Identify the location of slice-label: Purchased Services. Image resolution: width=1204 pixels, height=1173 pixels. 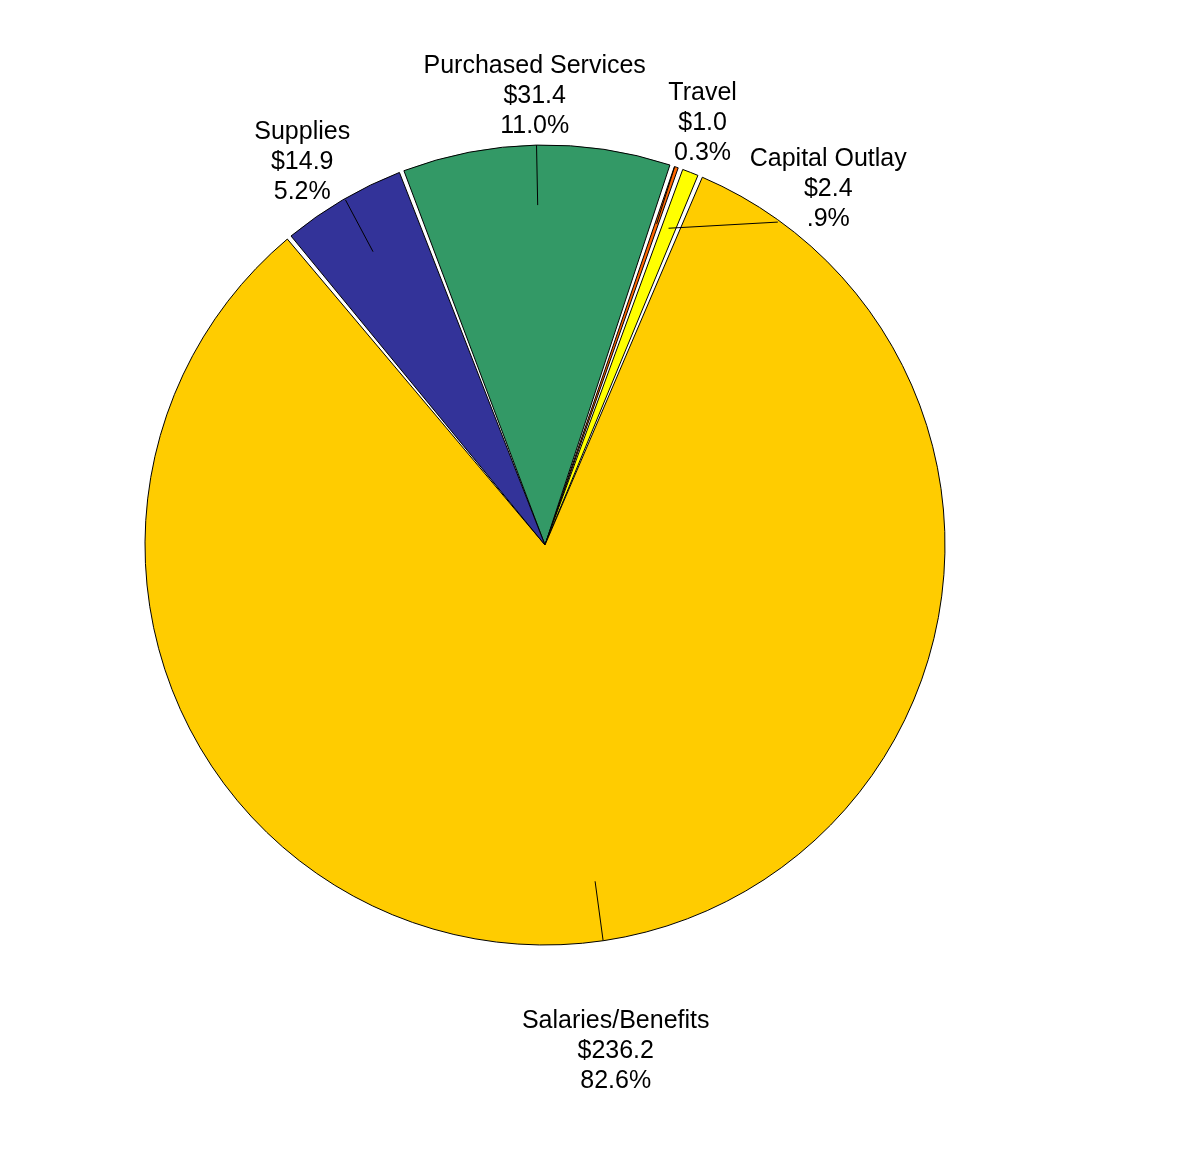
(534, 64).